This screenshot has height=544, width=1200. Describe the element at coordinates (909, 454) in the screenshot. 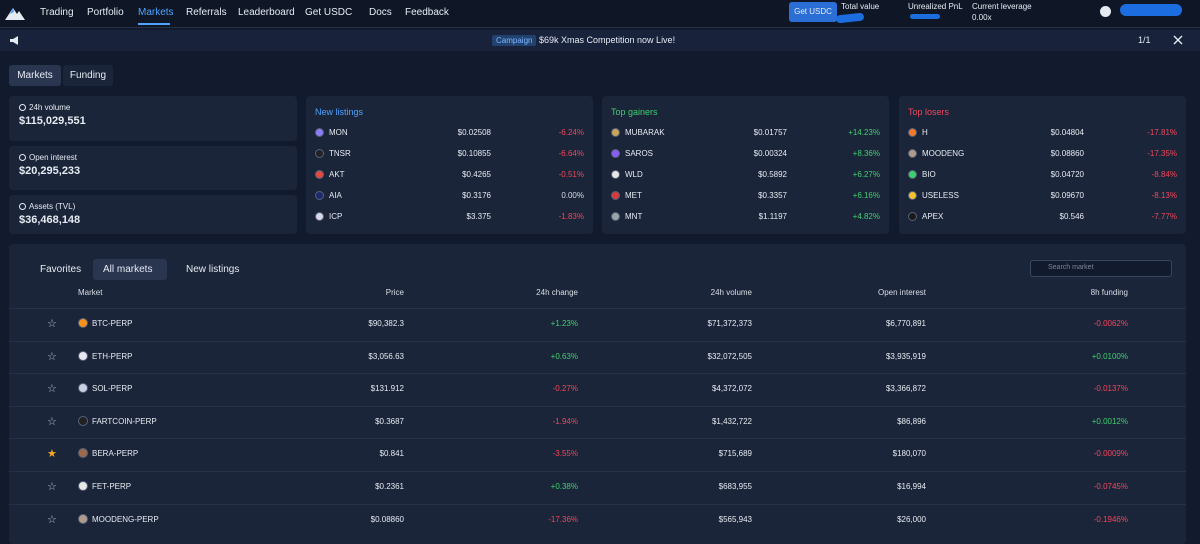

I see `cell: $180,070` at that location.